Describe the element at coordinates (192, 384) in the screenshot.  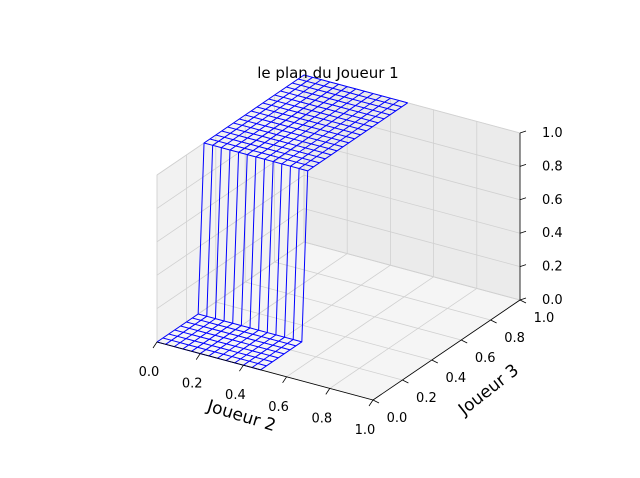
I see `x-tick-label: 0.2` at that location.